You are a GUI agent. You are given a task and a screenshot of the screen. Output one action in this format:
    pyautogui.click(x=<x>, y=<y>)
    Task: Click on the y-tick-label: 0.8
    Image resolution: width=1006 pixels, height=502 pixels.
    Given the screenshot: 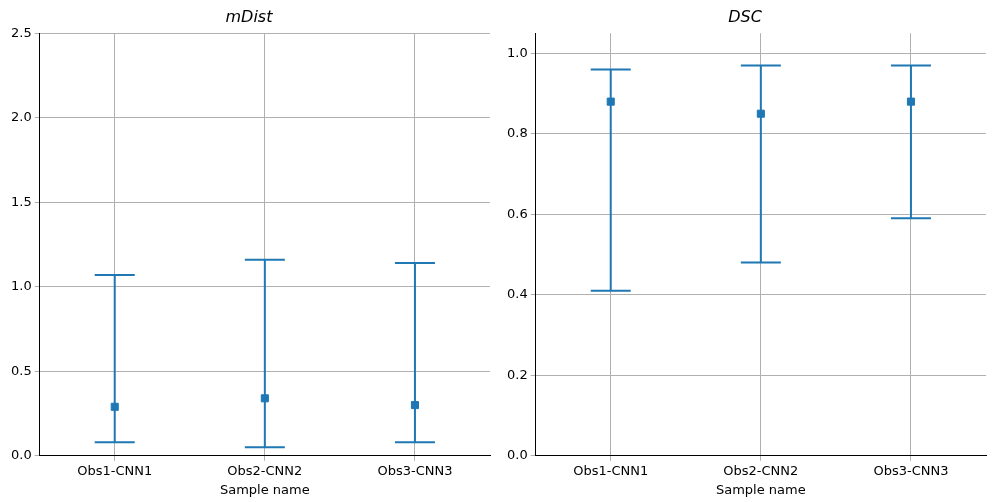 What is the action you would take?
    pyautogui.click(x=517, y=133)
    